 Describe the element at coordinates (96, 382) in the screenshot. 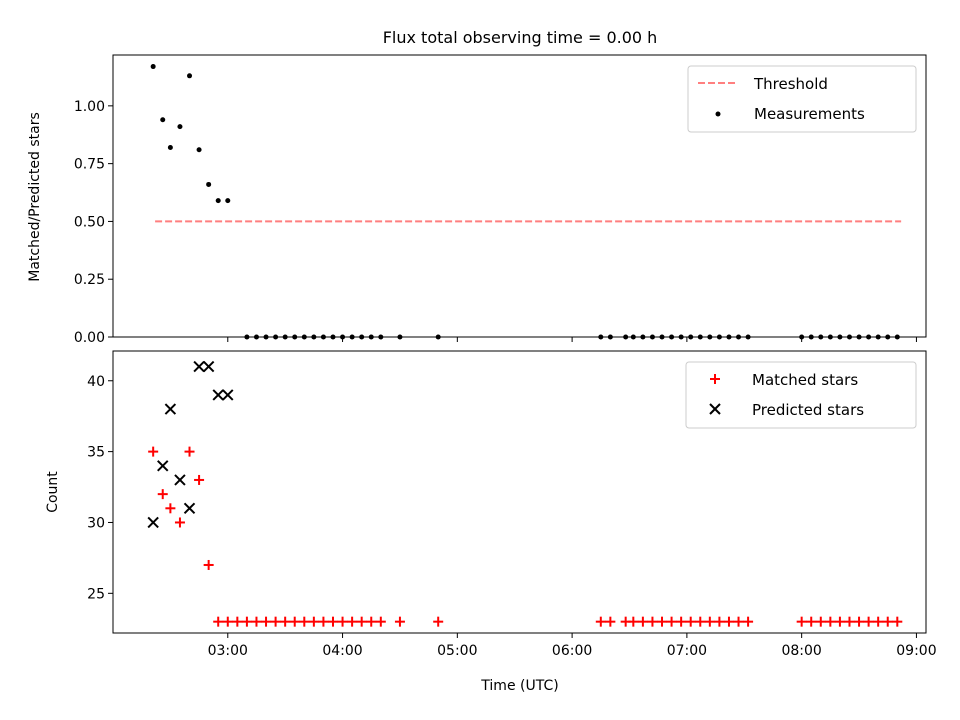

I see `y-tick-label: 40` at that location.